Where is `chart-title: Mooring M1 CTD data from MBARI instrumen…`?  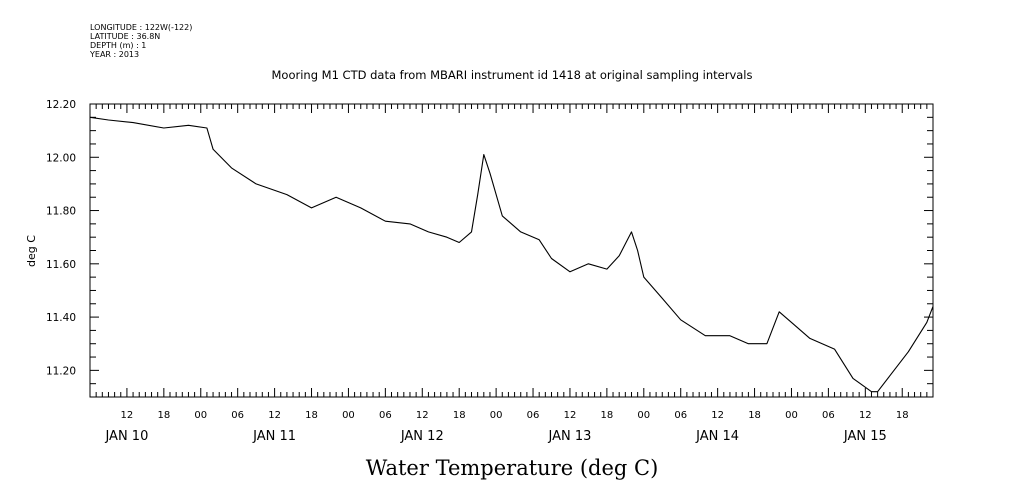 chart-title: Mooring M1 CTD data from MBARI instrumen… is located at coordinates (512, 75).